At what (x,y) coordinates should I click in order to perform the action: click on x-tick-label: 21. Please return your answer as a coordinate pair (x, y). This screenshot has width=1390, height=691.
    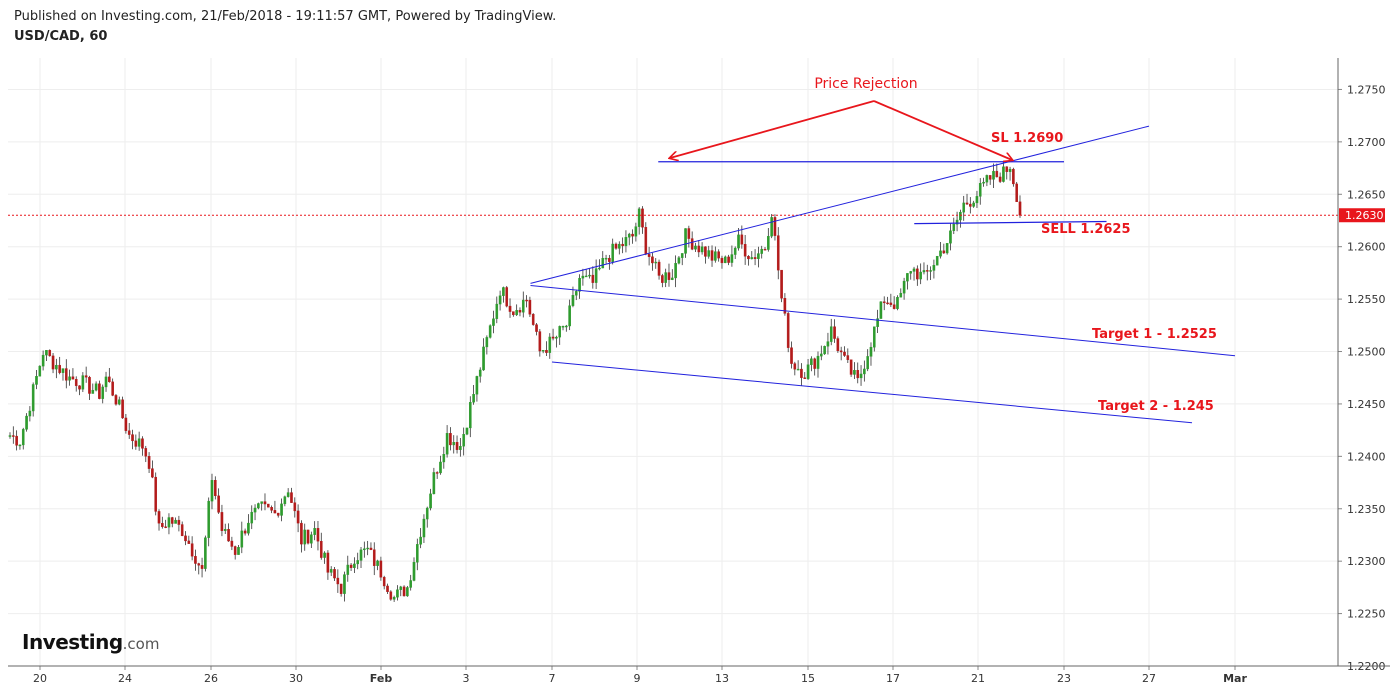
    Looking at the image, I should click on (978, 678).